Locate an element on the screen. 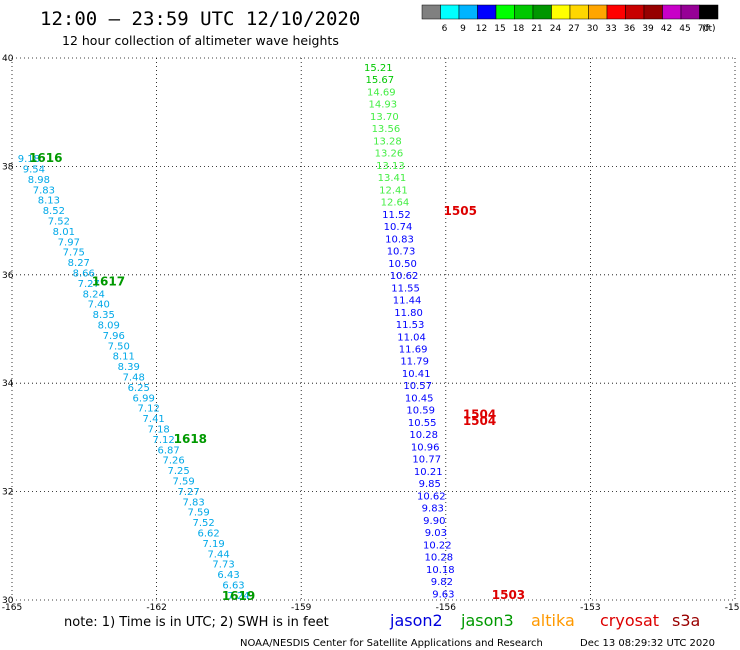  wave-height-label: 11.04 is located at coordinates (411, 337).